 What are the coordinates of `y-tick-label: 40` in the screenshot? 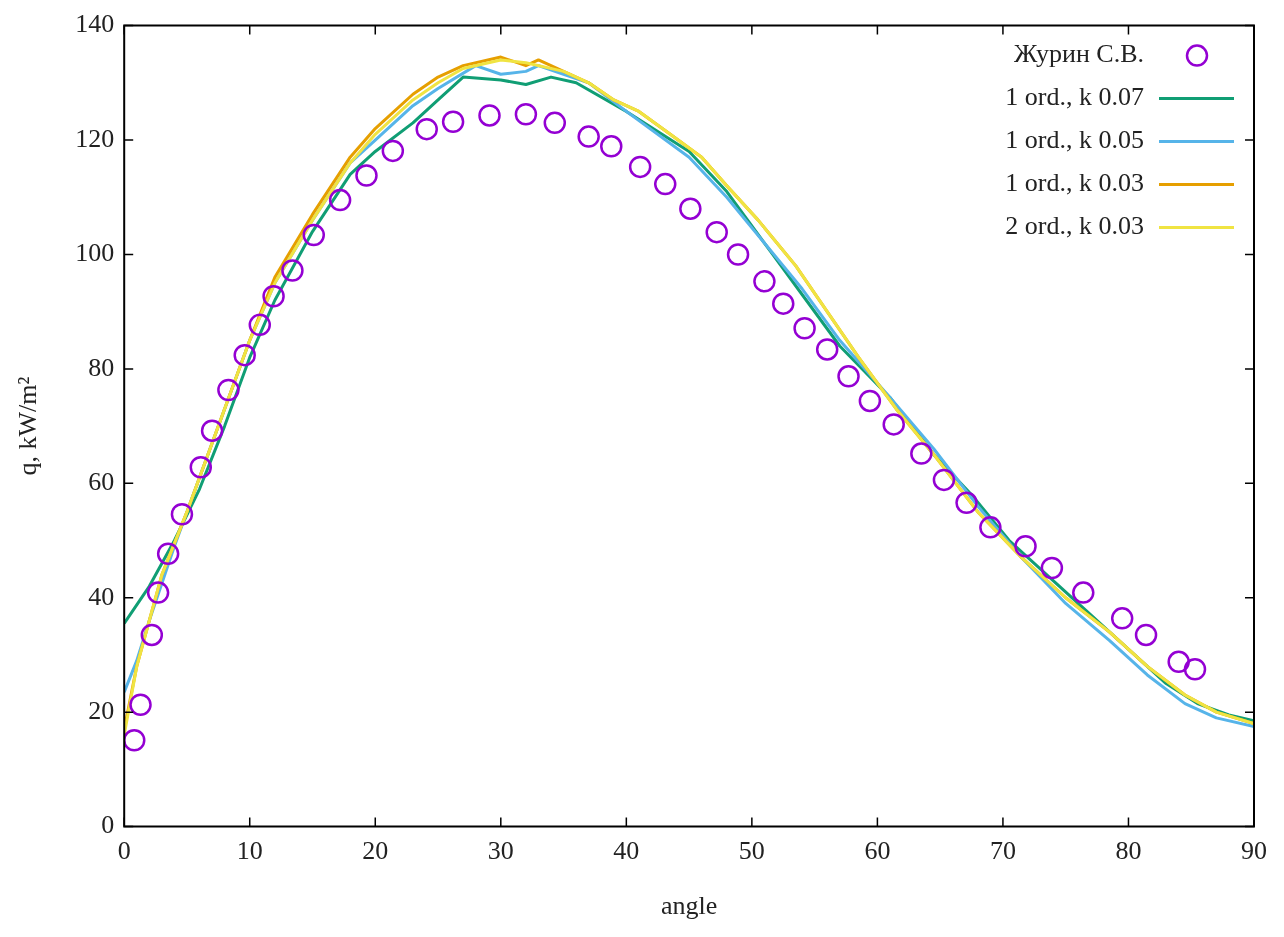 It's located at (101, 596).